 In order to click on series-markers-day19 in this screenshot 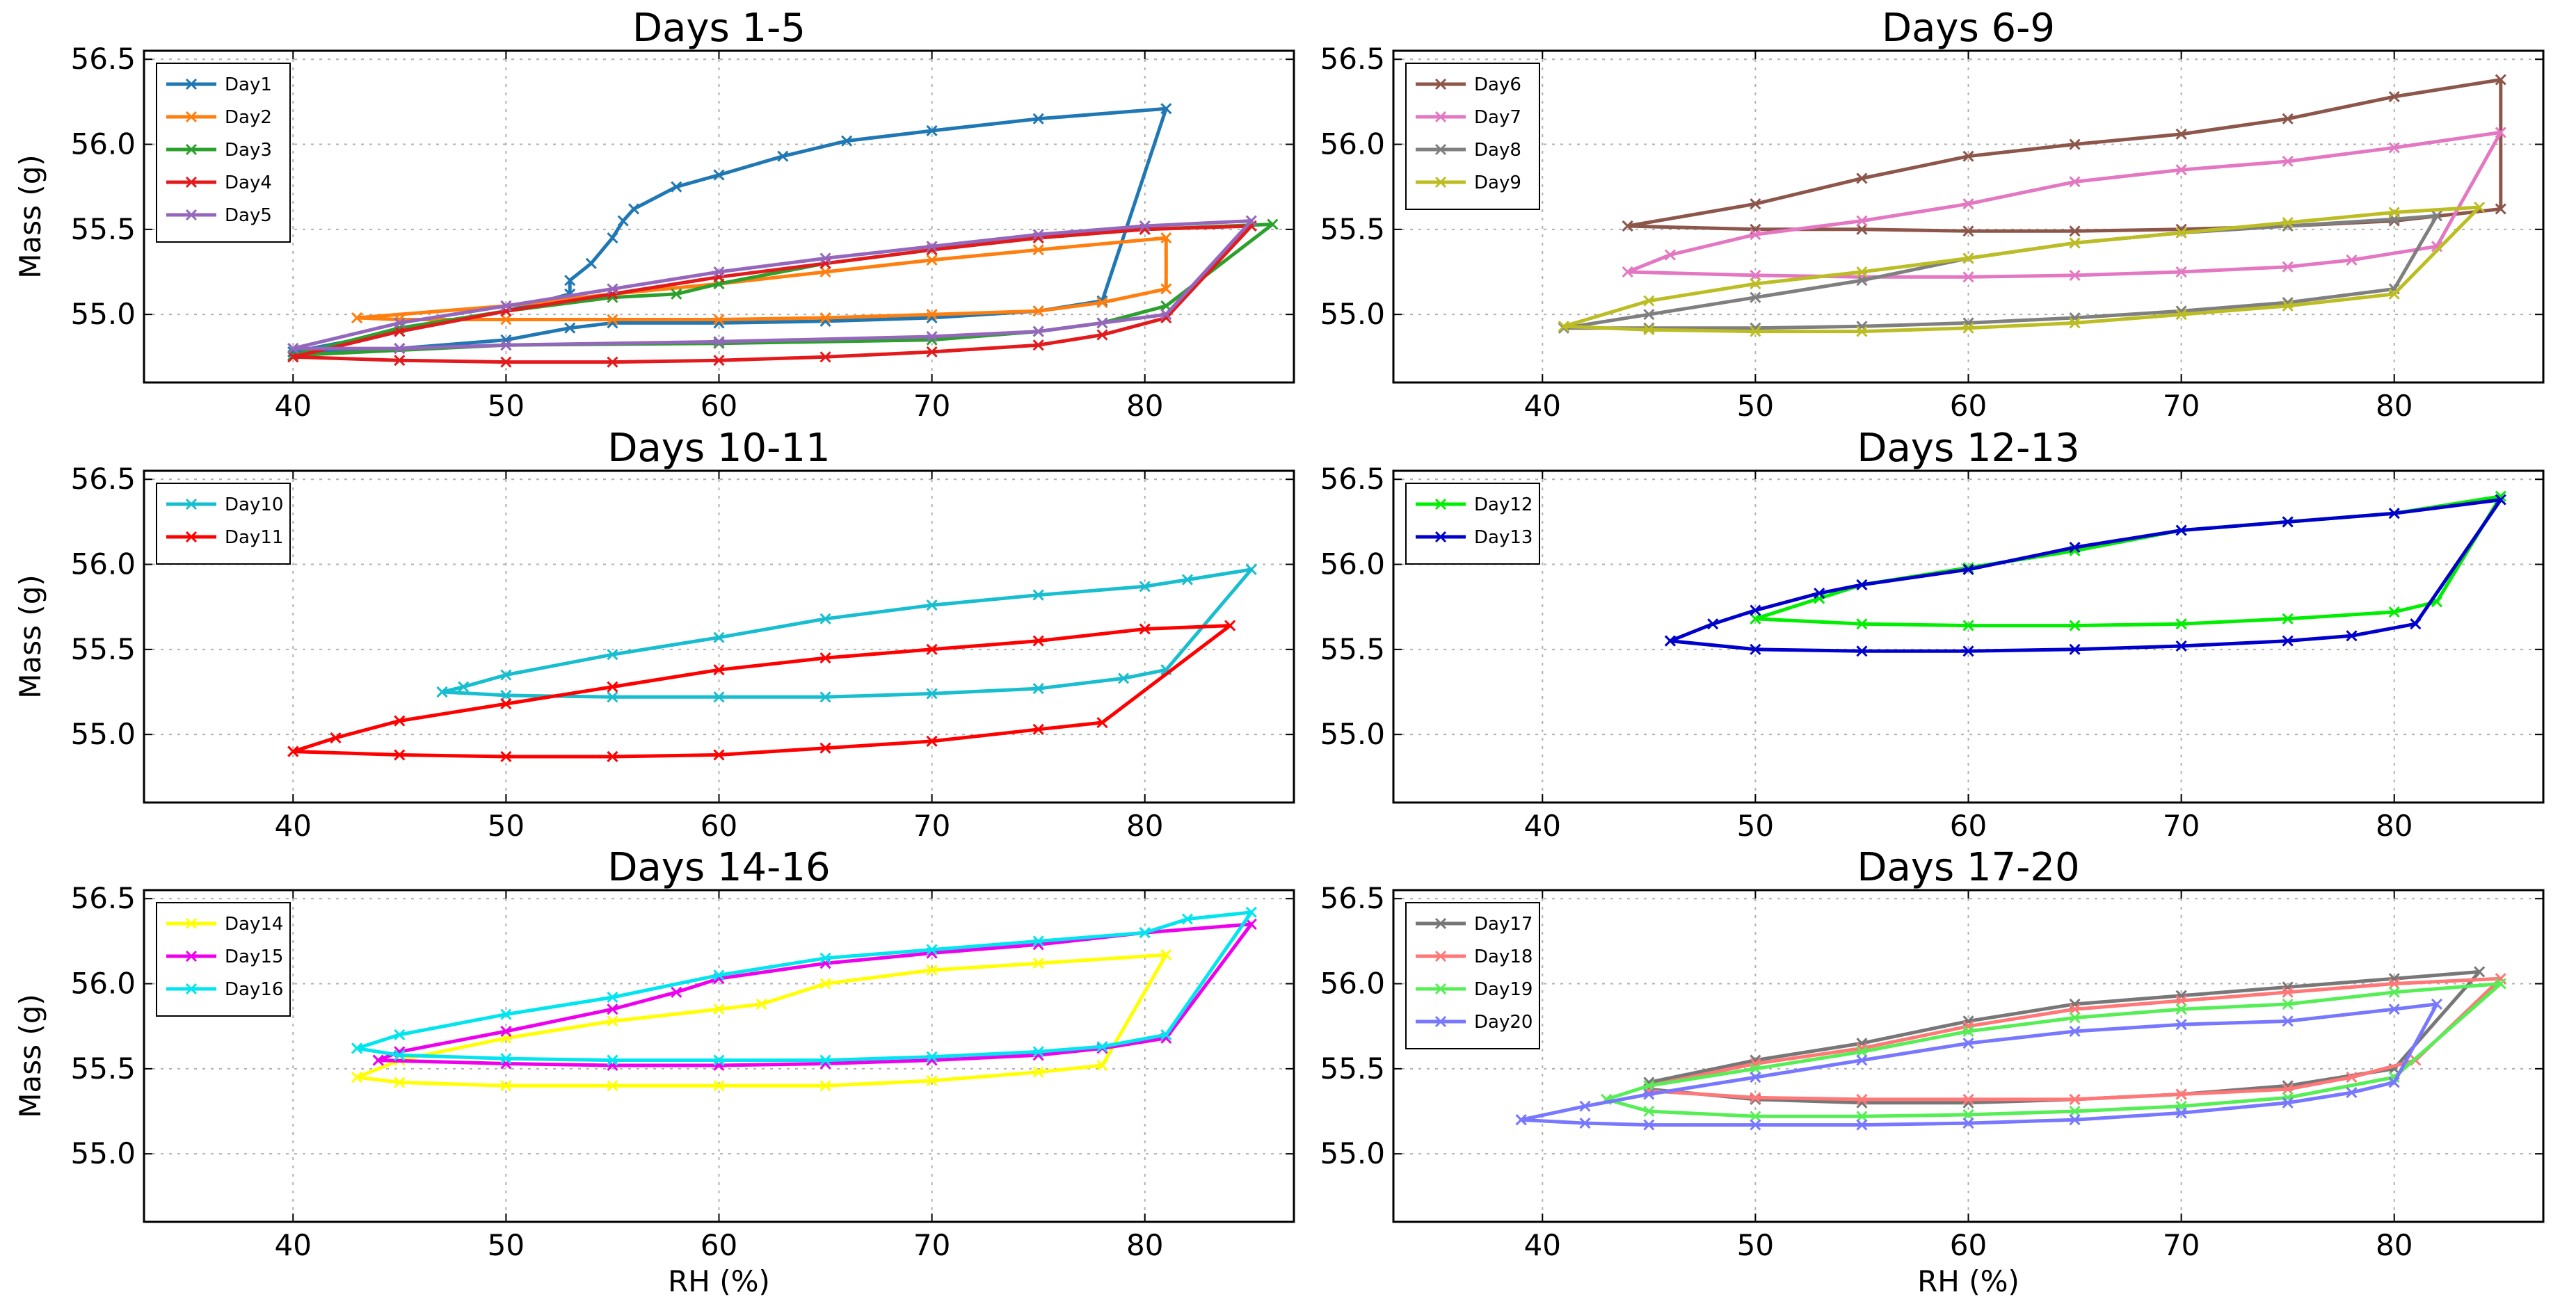, I will do `click(2053, 1050)`.